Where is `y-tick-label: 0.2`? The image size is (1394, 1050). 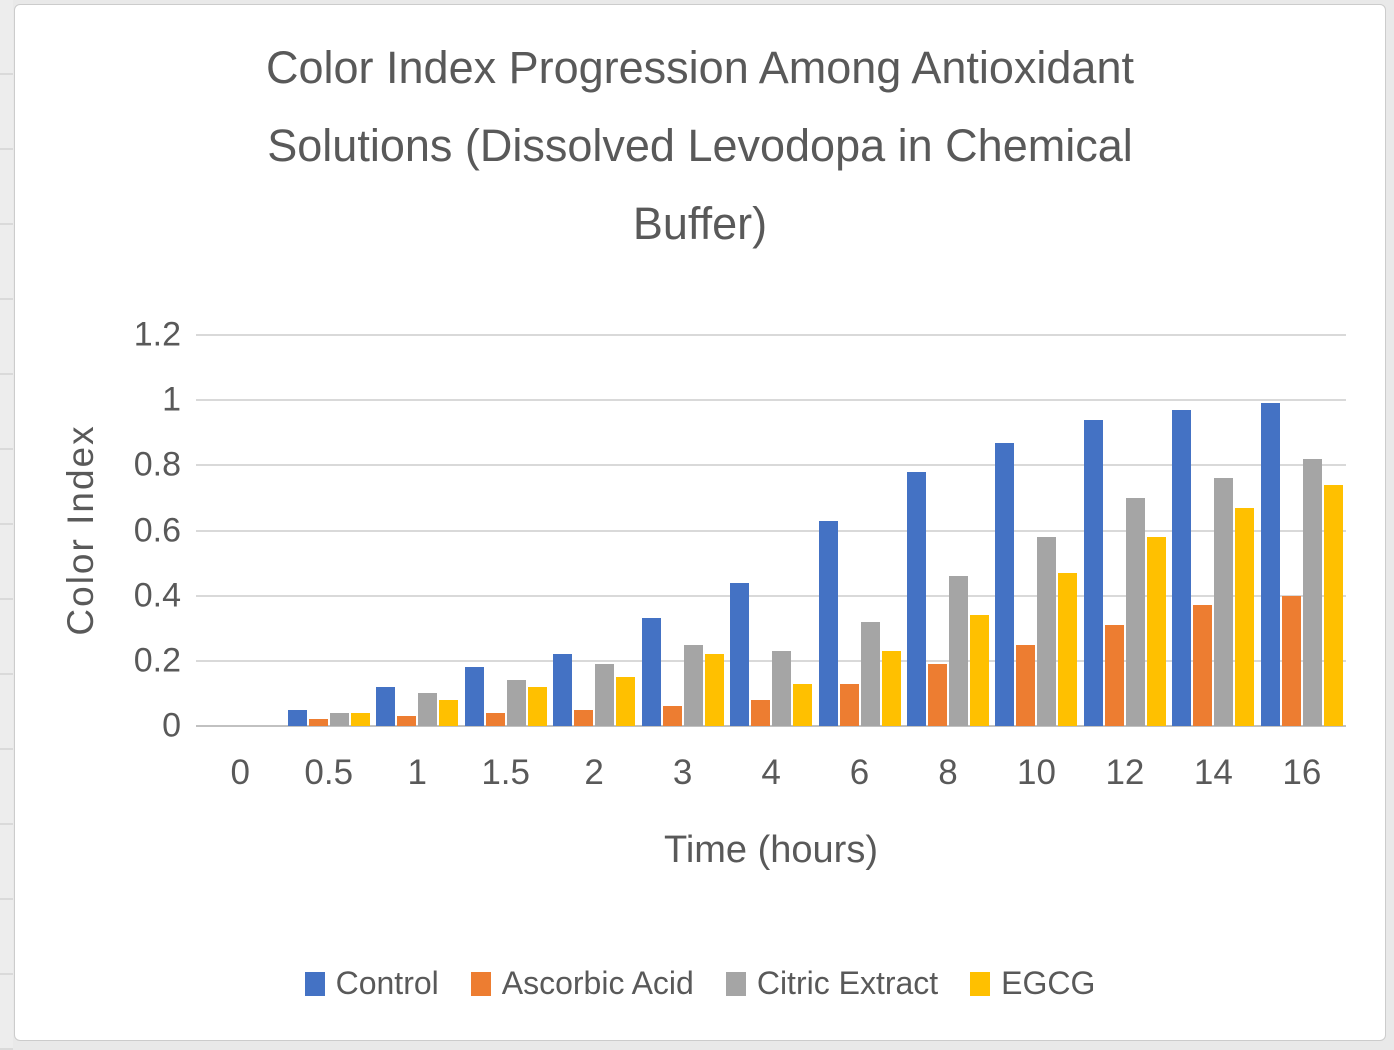 y-tick-label: 0.2 is located at coordinates (157, 660).